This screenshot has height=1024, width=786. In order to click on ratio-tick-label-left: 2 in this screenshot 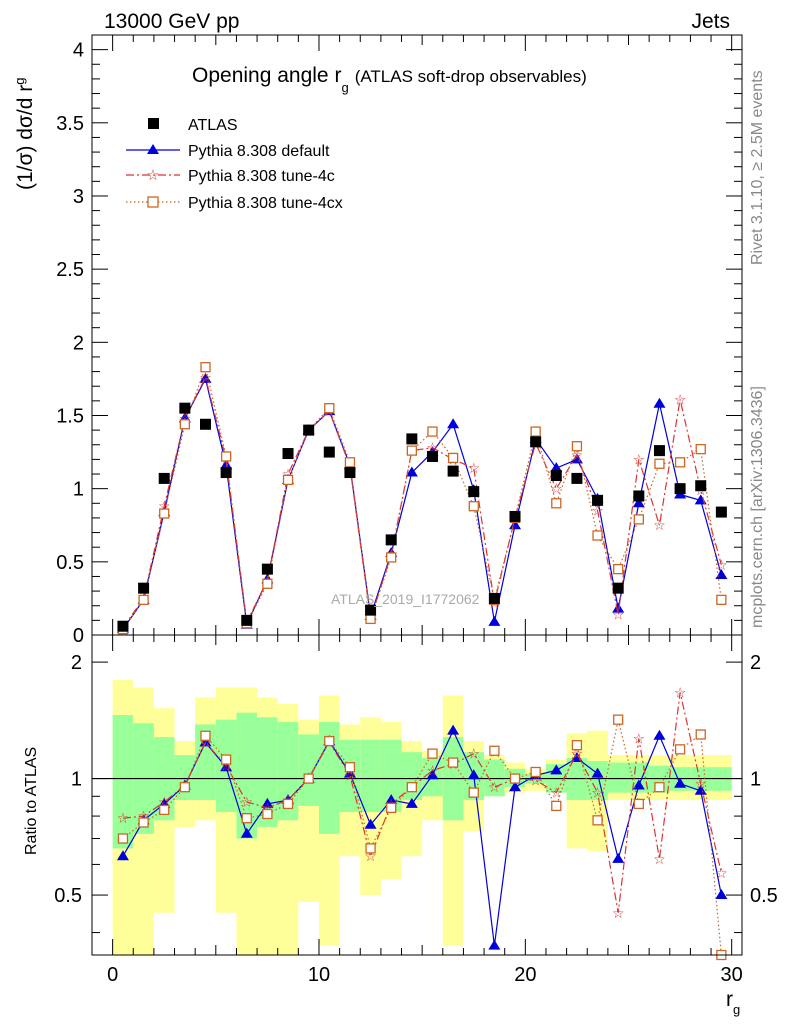, I will do `click(76, 663)`.